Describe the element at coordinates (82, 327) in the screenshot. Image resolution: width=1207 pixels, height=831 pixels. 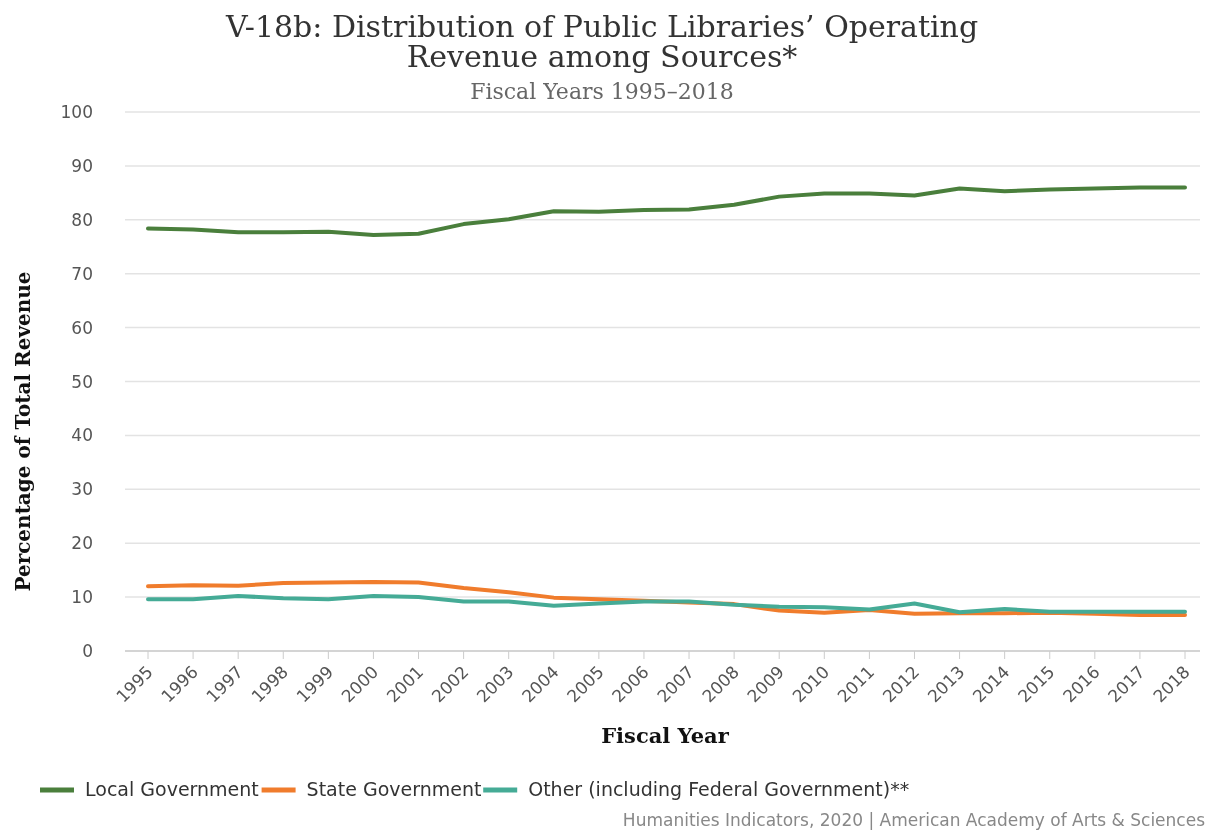
I see `y-tick-label: 60` at that location.